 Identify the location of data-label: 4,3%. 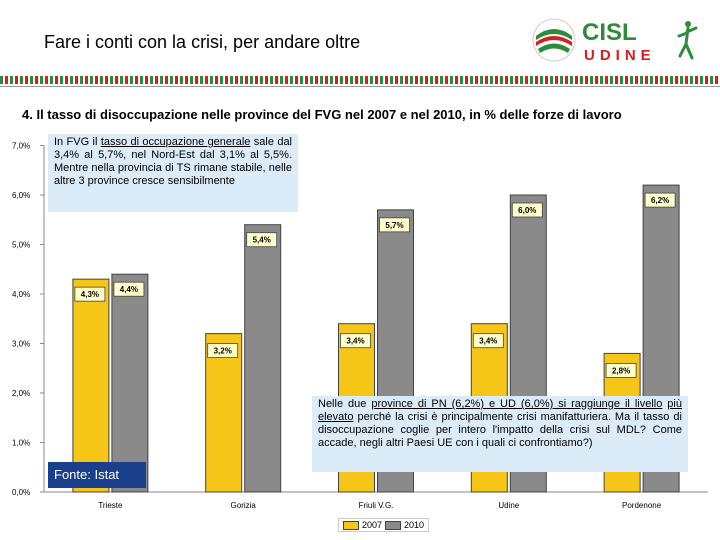
(90, 294).